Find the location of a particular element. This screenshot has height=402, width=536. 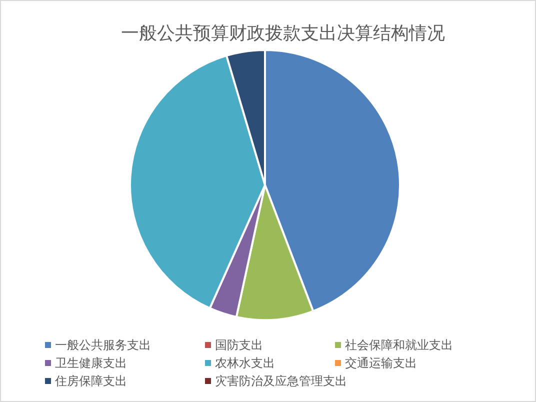

chart-title: 一般公共预算财政拨款支出决算结构情况 is located at coordinates (283, 33).